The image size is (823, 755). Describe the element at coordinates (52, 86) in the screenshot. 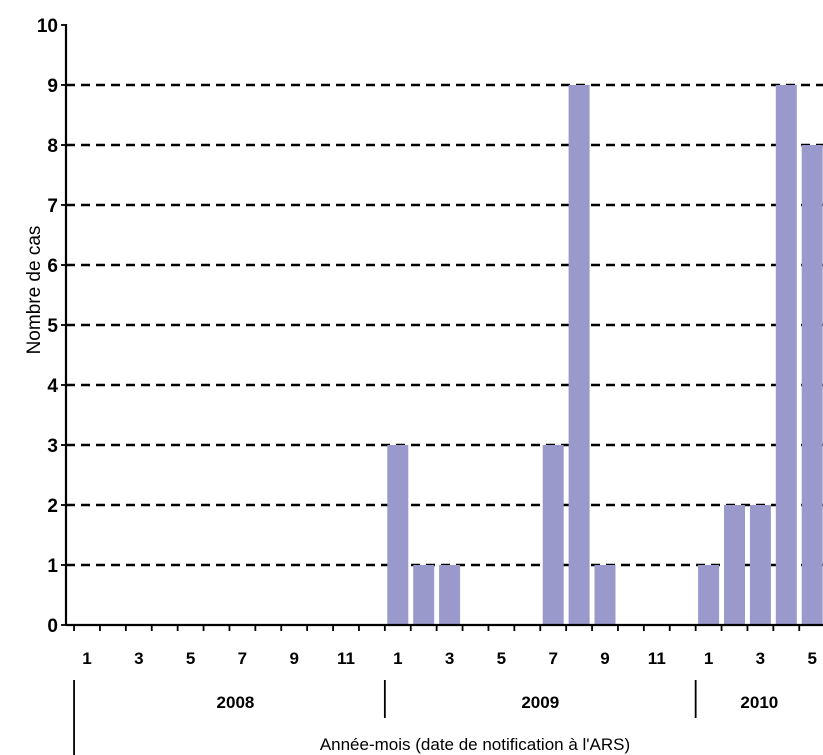

I see `y-tick-label: 9` at that location.